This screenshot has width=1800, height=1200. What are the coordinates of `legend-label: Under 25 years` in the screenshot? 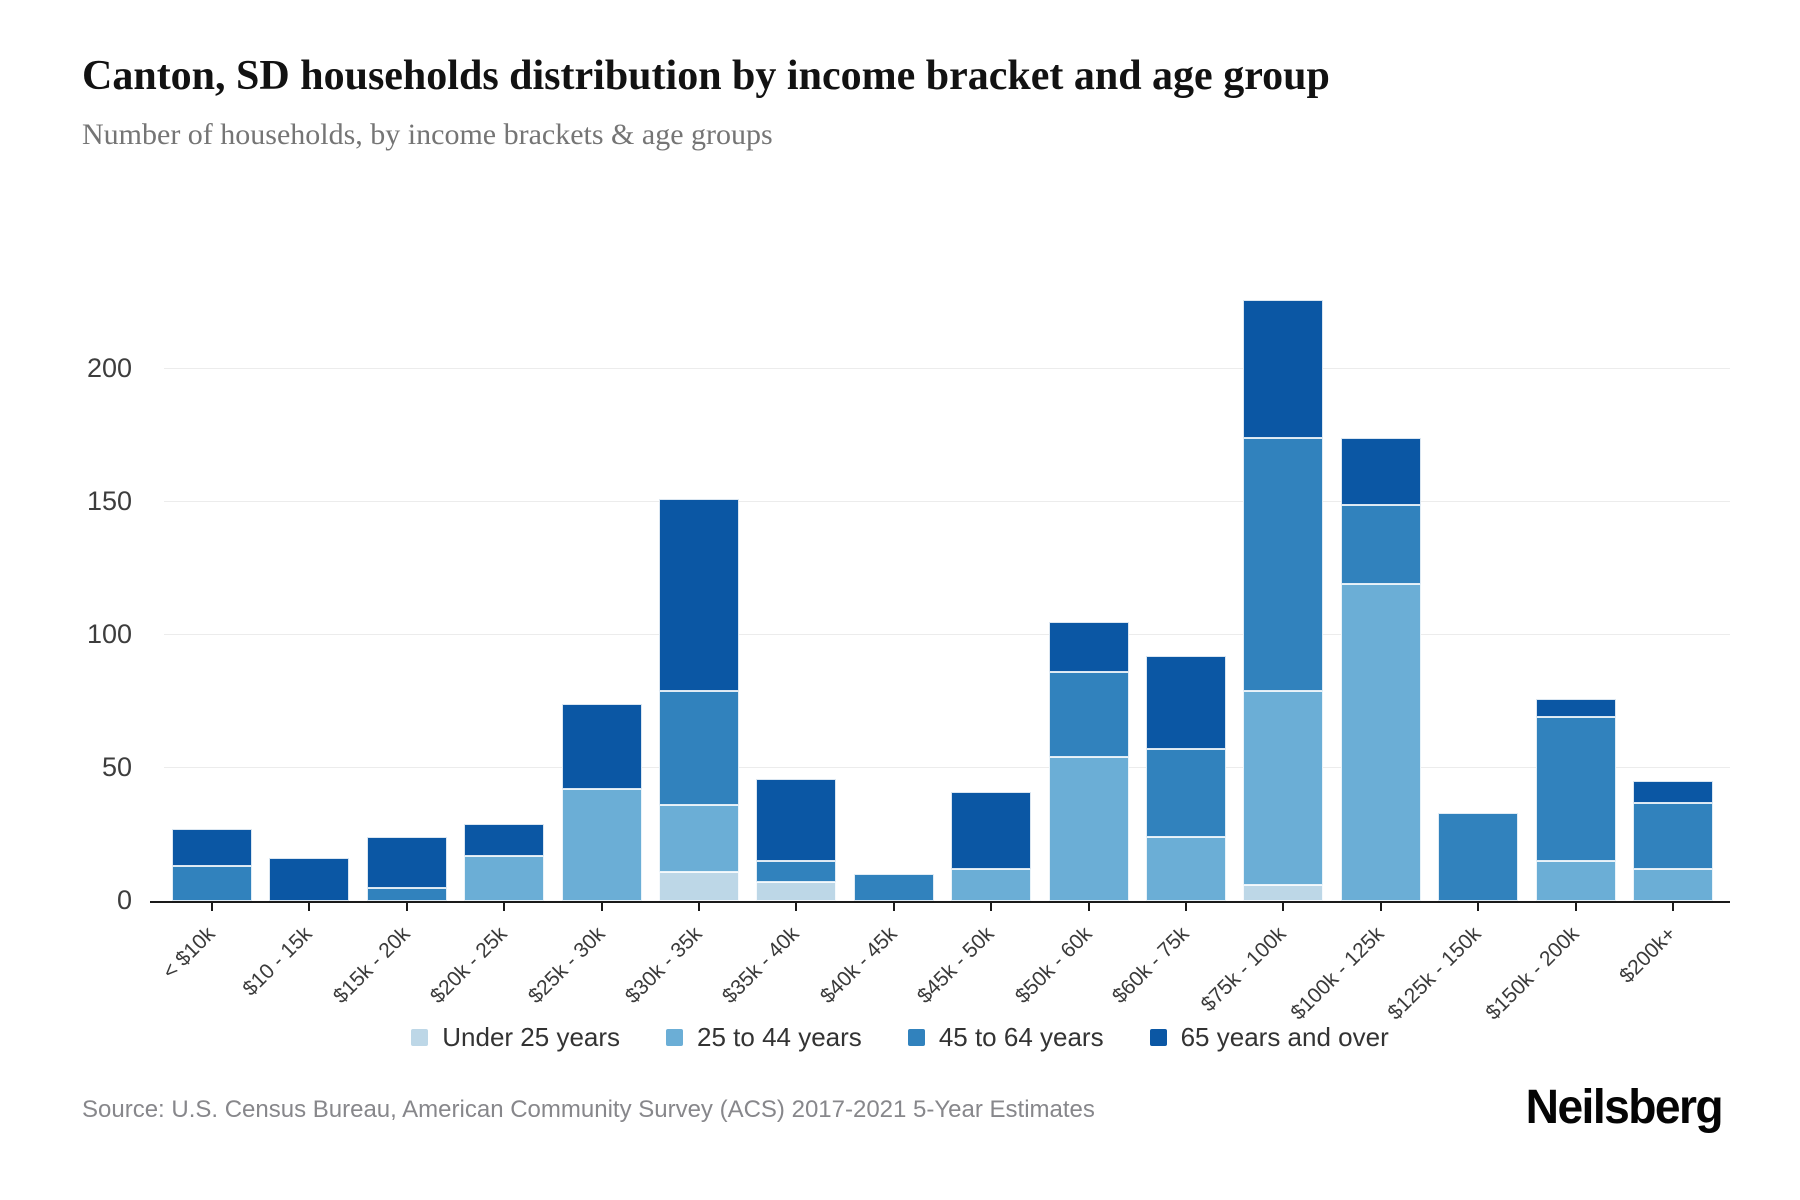 It's located at (531, 1037).